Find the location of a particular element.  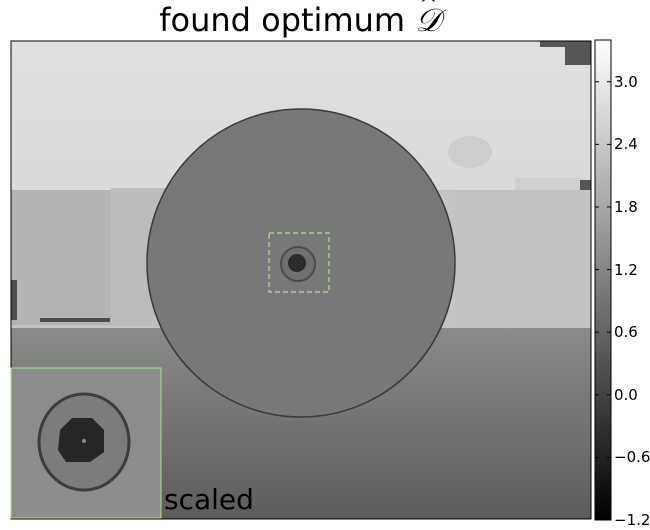

selection-box is located at coordinates (299, 262).